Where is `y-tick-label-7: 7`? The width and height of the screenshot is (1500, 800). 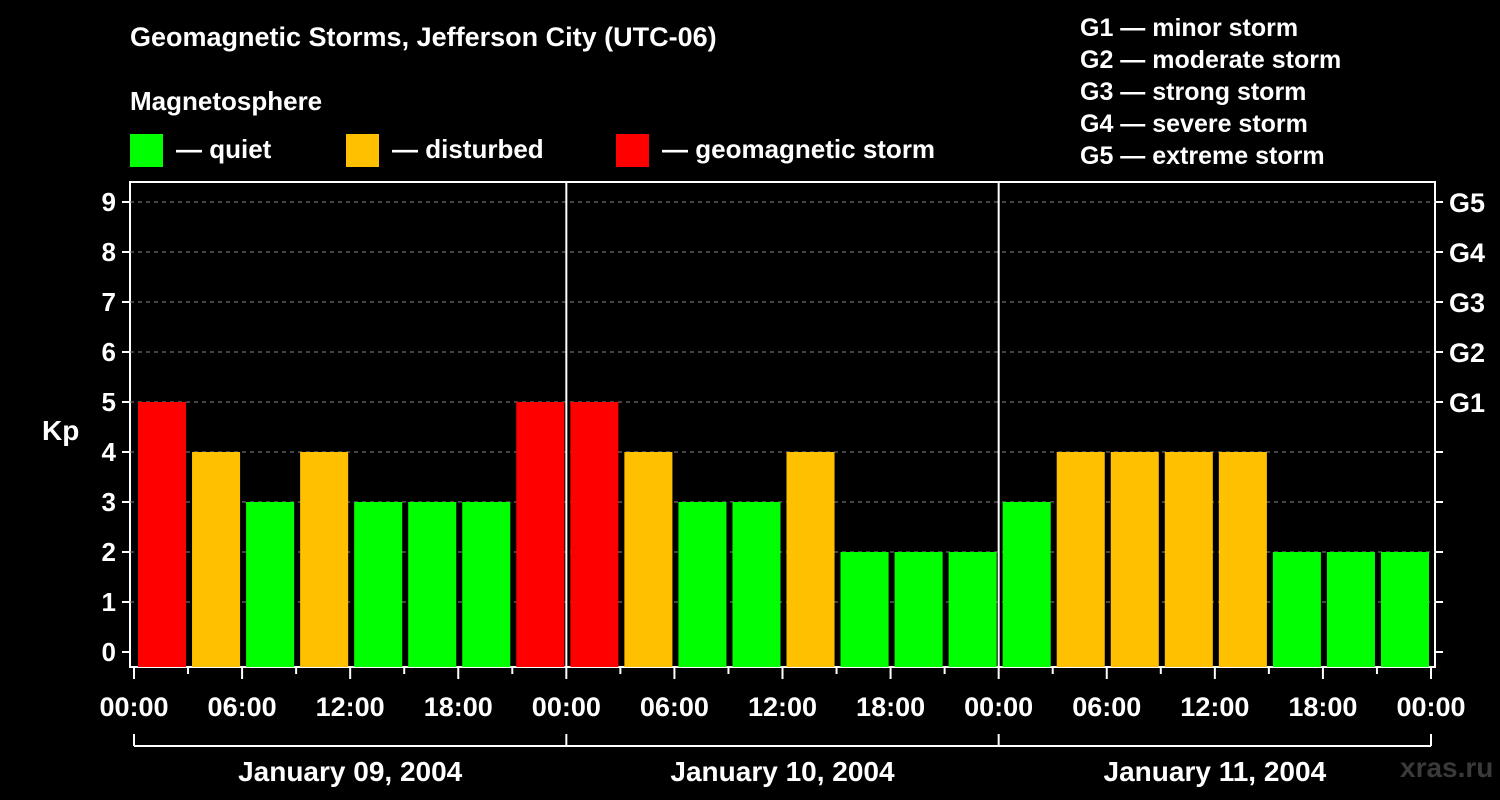 y-tick-label-7: 7 is located at coordinates (109, 302).